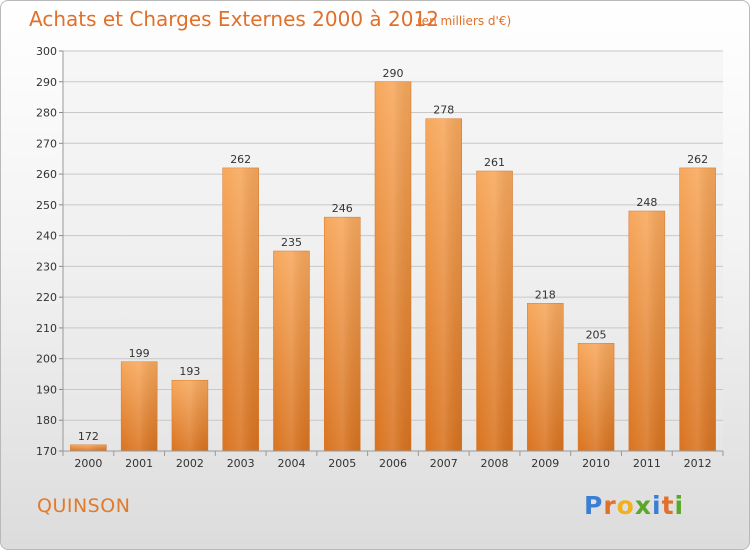 This screenshot has height=550, width=750. Describe the element at coordinates (647, 463) in the screenshot. I see `x-tick-label: 2011` at that location.